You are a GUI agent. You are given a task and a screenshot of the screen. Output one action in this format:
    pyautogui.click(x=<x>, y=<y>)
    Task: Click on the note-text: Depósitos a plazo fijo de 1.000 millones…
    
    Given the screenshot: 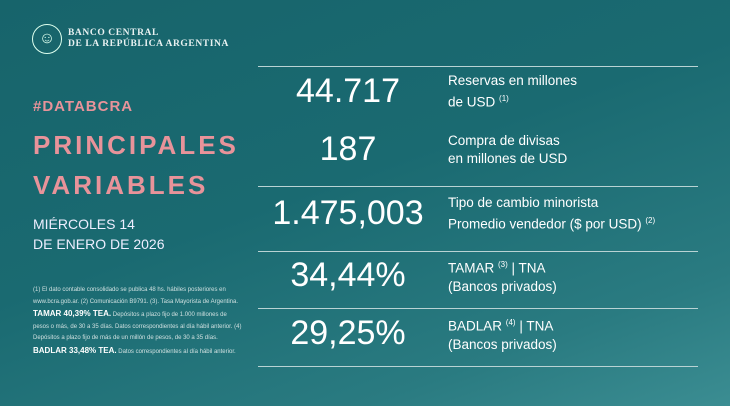 What is the action you would take?
    pyautogui.click(x=137, y=326)
    